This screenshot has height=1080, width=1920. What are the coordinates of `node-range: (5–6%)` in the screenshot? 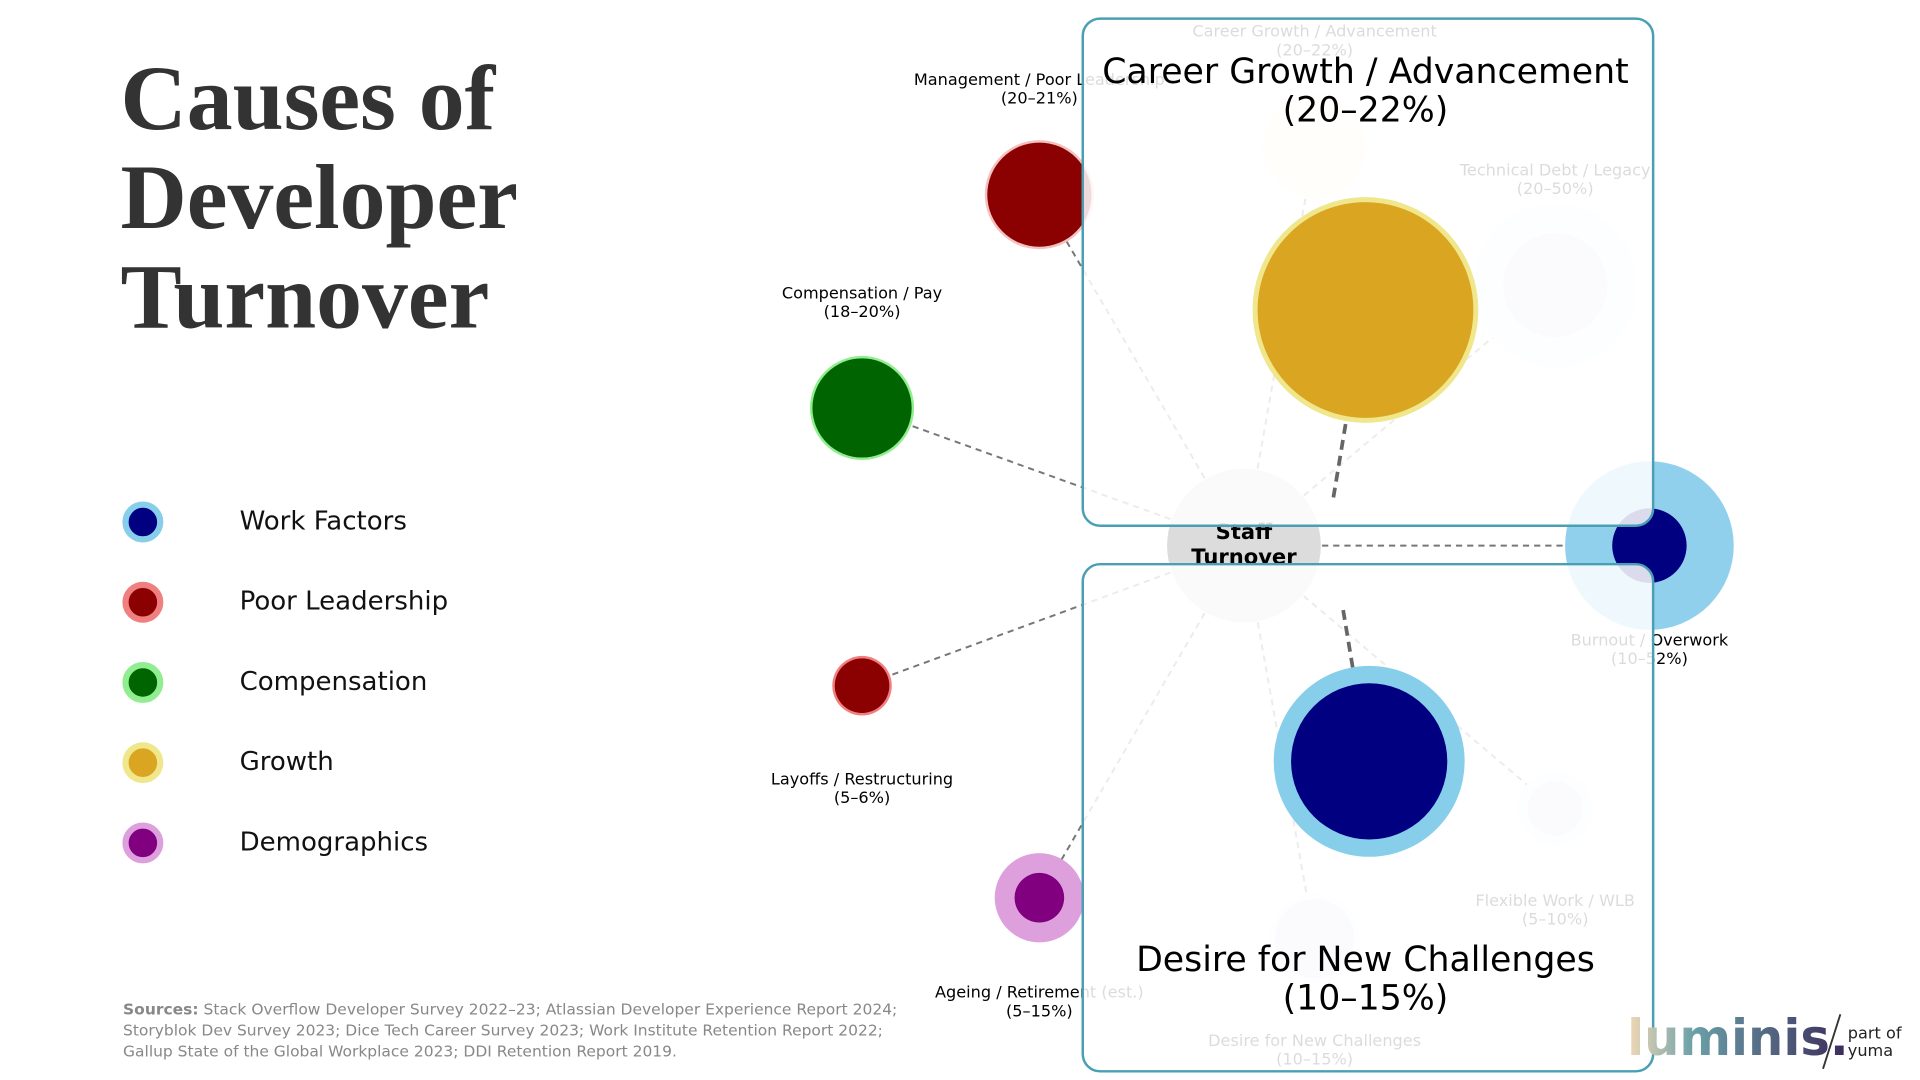 It's located at (862, 797).